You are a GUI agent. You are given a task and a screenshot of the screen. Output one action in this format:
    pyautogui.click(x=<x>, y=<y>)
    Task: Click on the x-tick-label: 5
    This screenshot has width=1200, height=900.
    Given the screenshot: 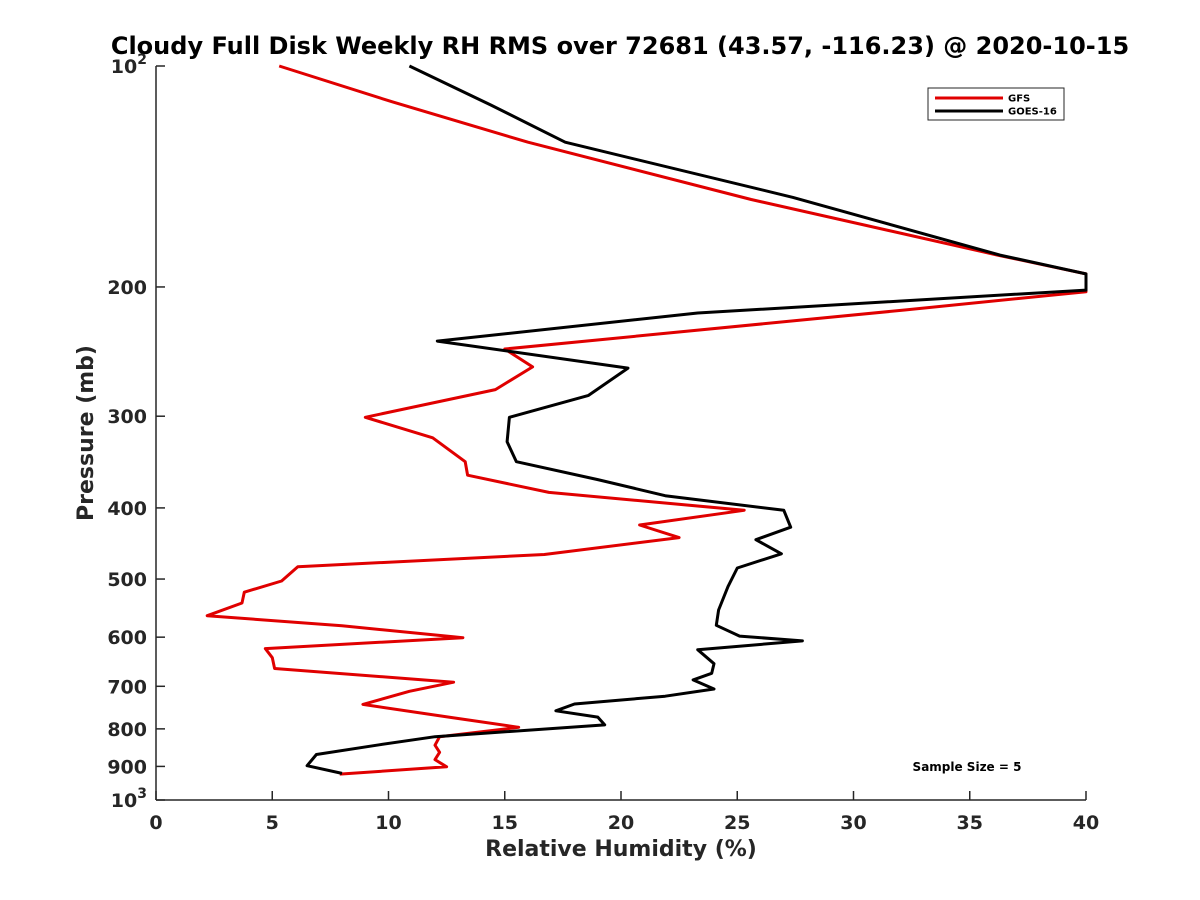 What is the action you would take?
    pyautogui.click(x=272, y=823)
    